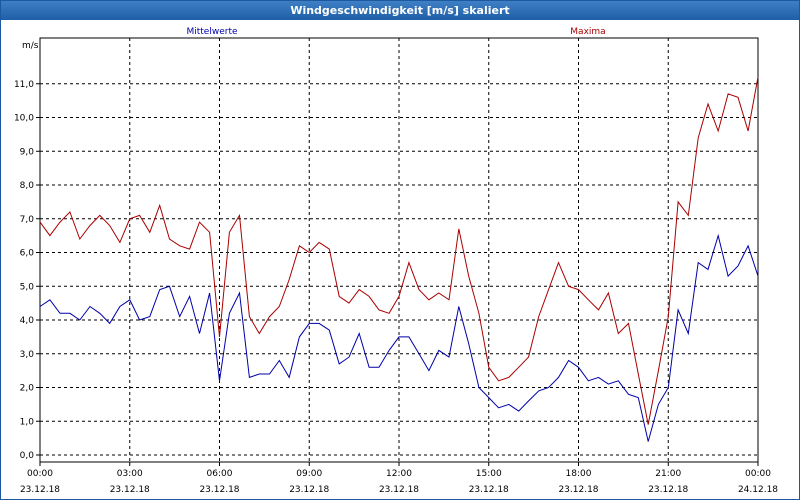 The width and height of the screenshot is (800, 500). What do you see at coordinates (27, 220) in the screenshot?
I see `y-tick-label: 7,0` at bounding box center [27, 220].